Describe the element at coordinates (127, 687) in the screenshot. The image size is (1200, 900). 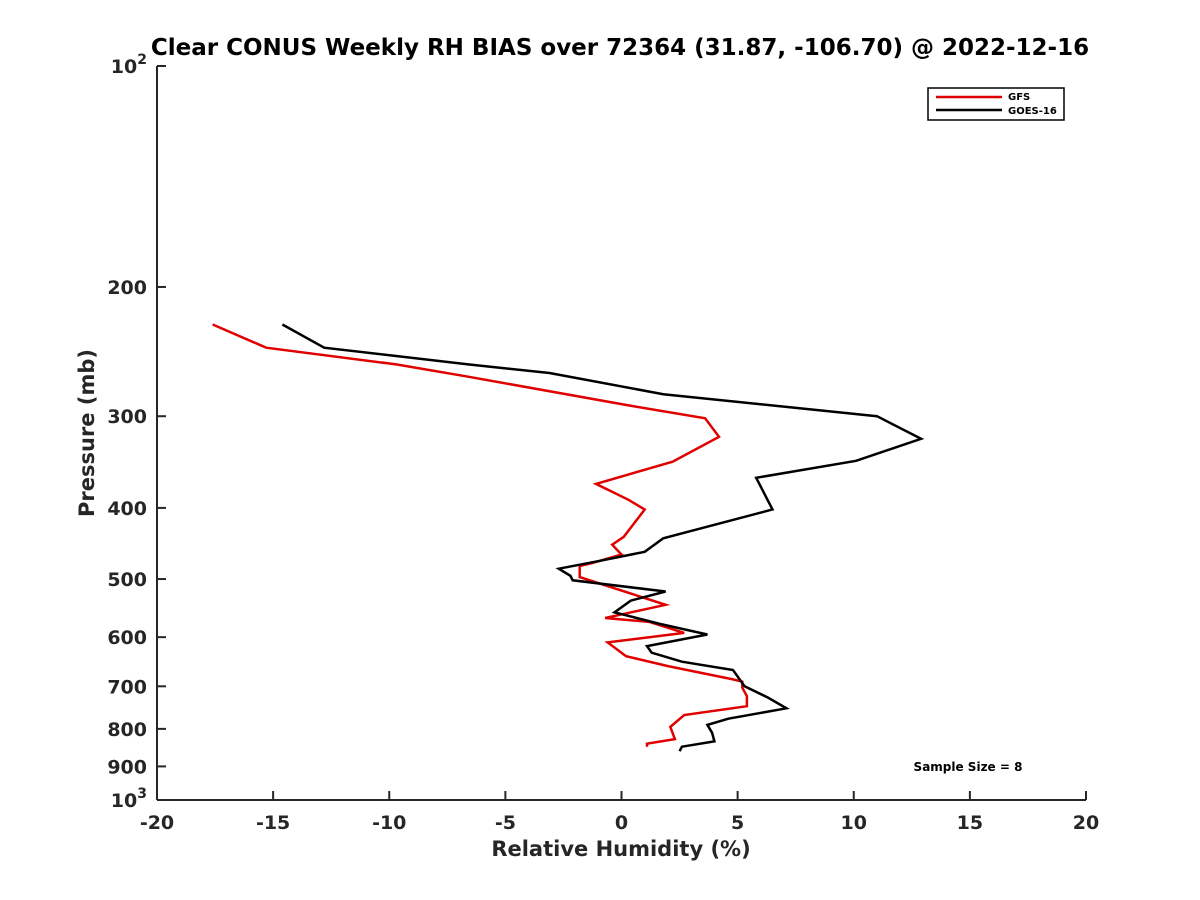
I see `y-tick-label: 700` at that location.